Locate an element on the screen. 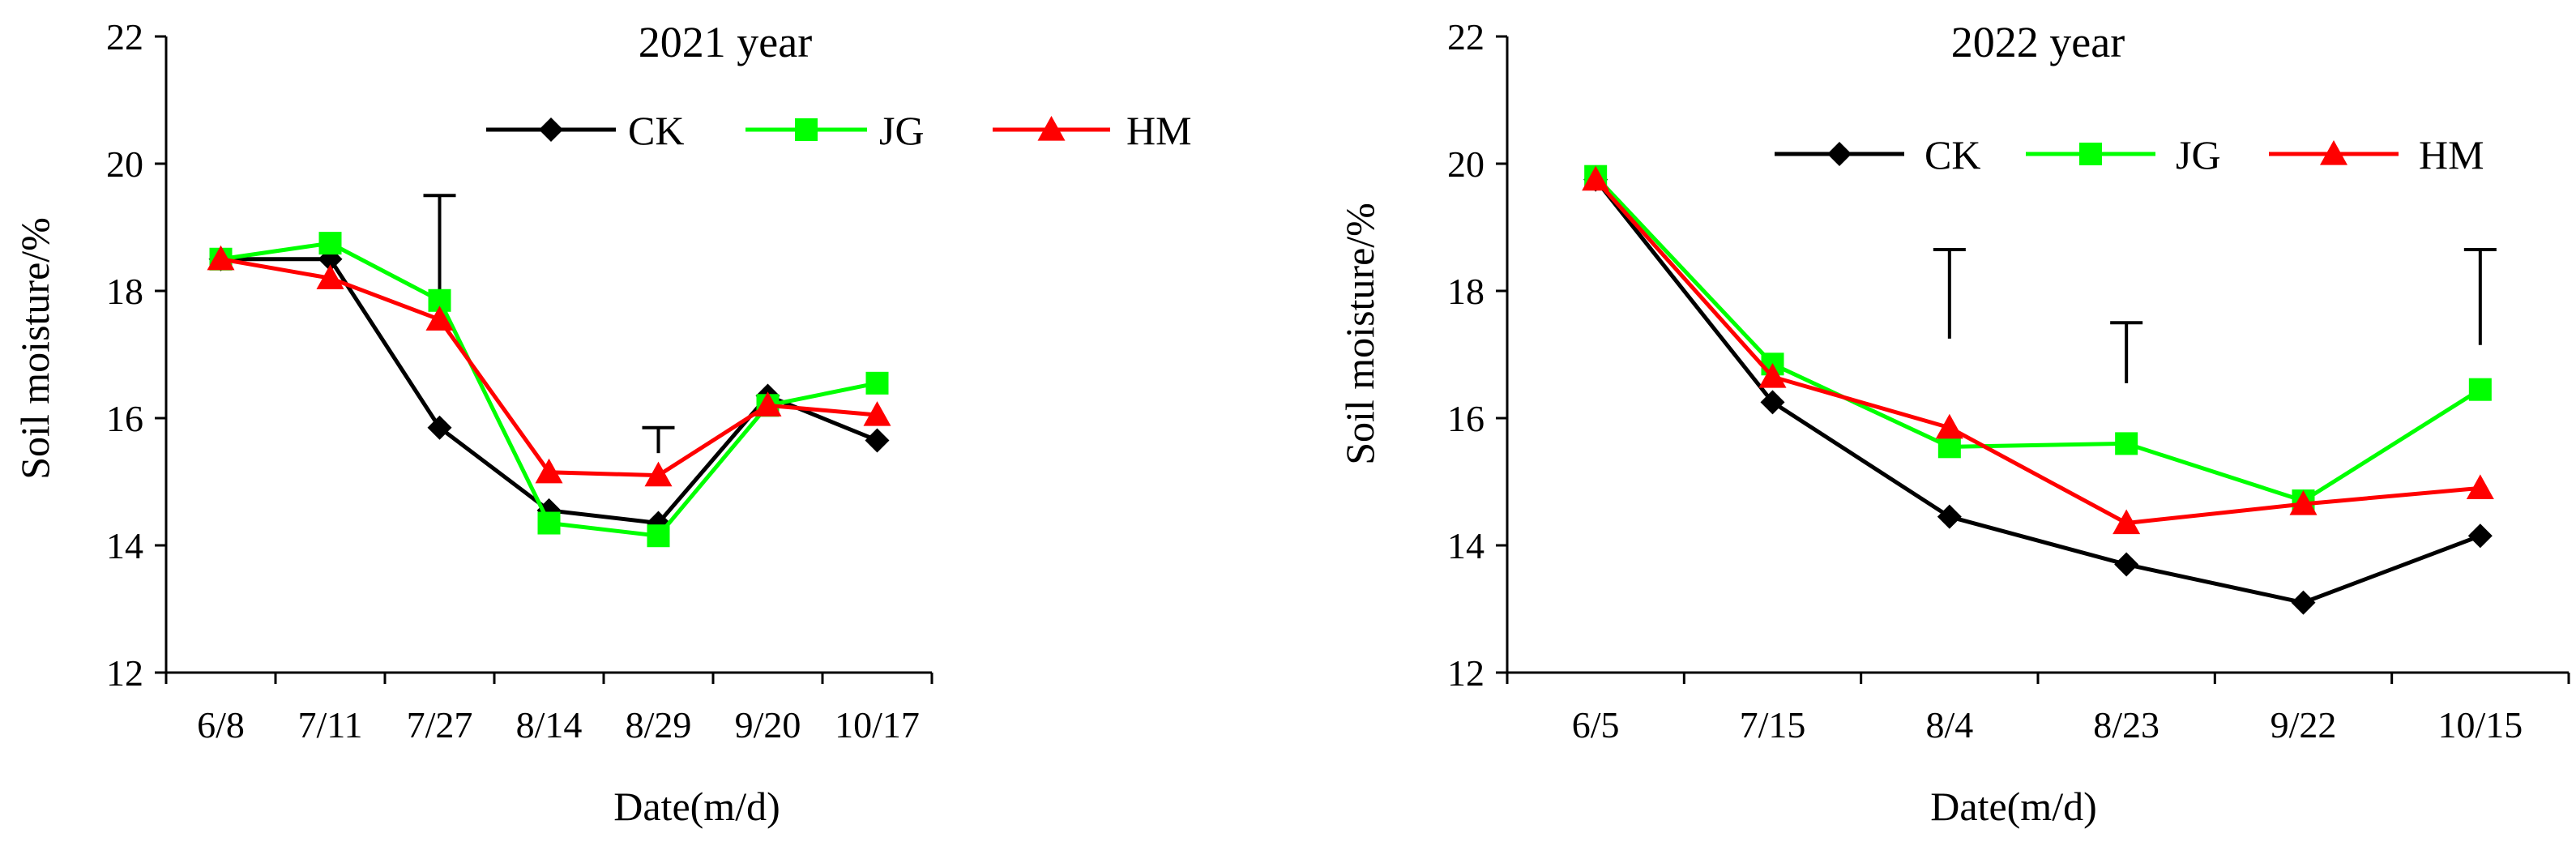  x-tick-label: 10/17 is located at coordinates (877, 725).